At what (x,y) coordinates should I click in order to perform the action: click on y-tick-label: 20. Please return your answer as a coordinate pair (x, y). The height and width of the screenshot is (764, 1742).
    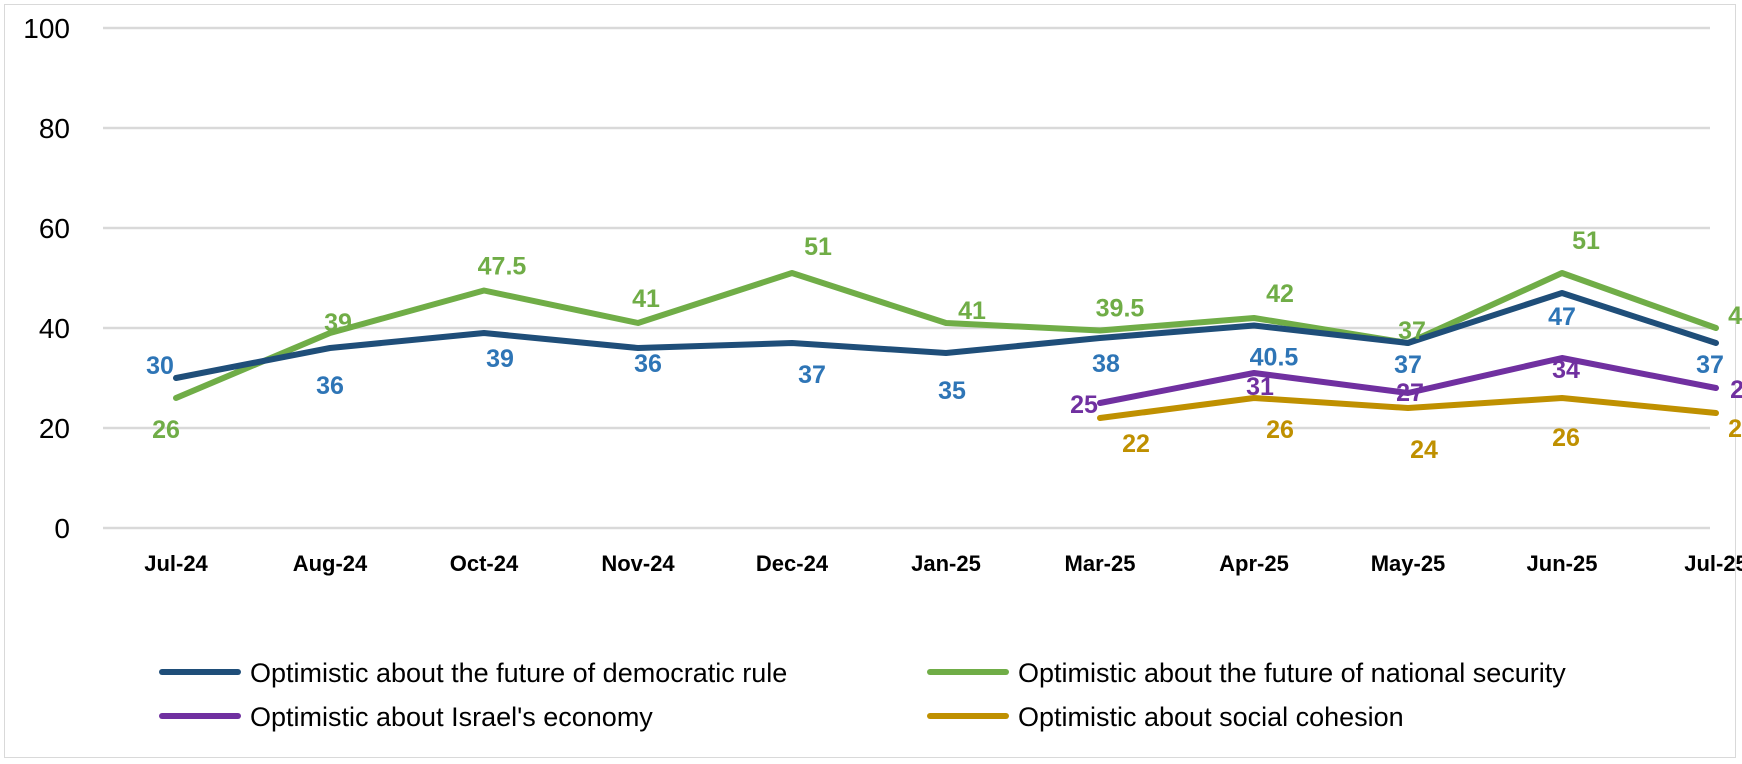
    Looking at the image, I should click on (54, 428).